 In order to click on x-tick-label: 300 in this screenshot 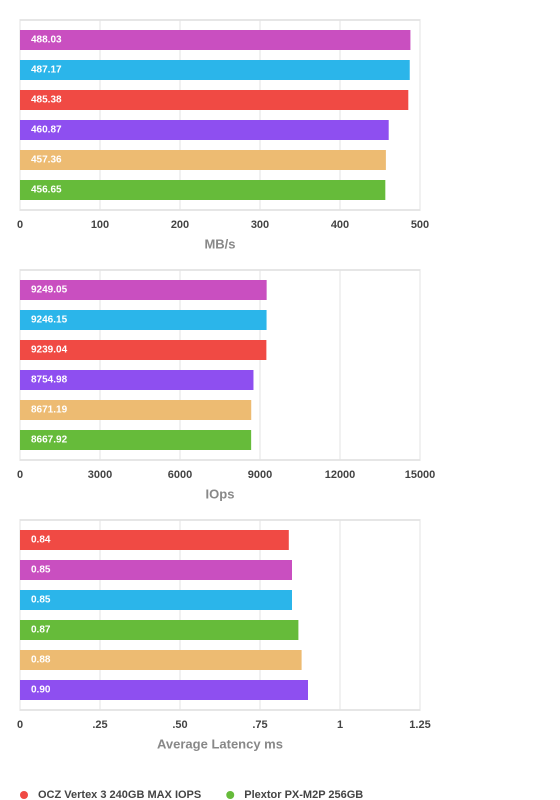, I will do `click(260, 225)`.